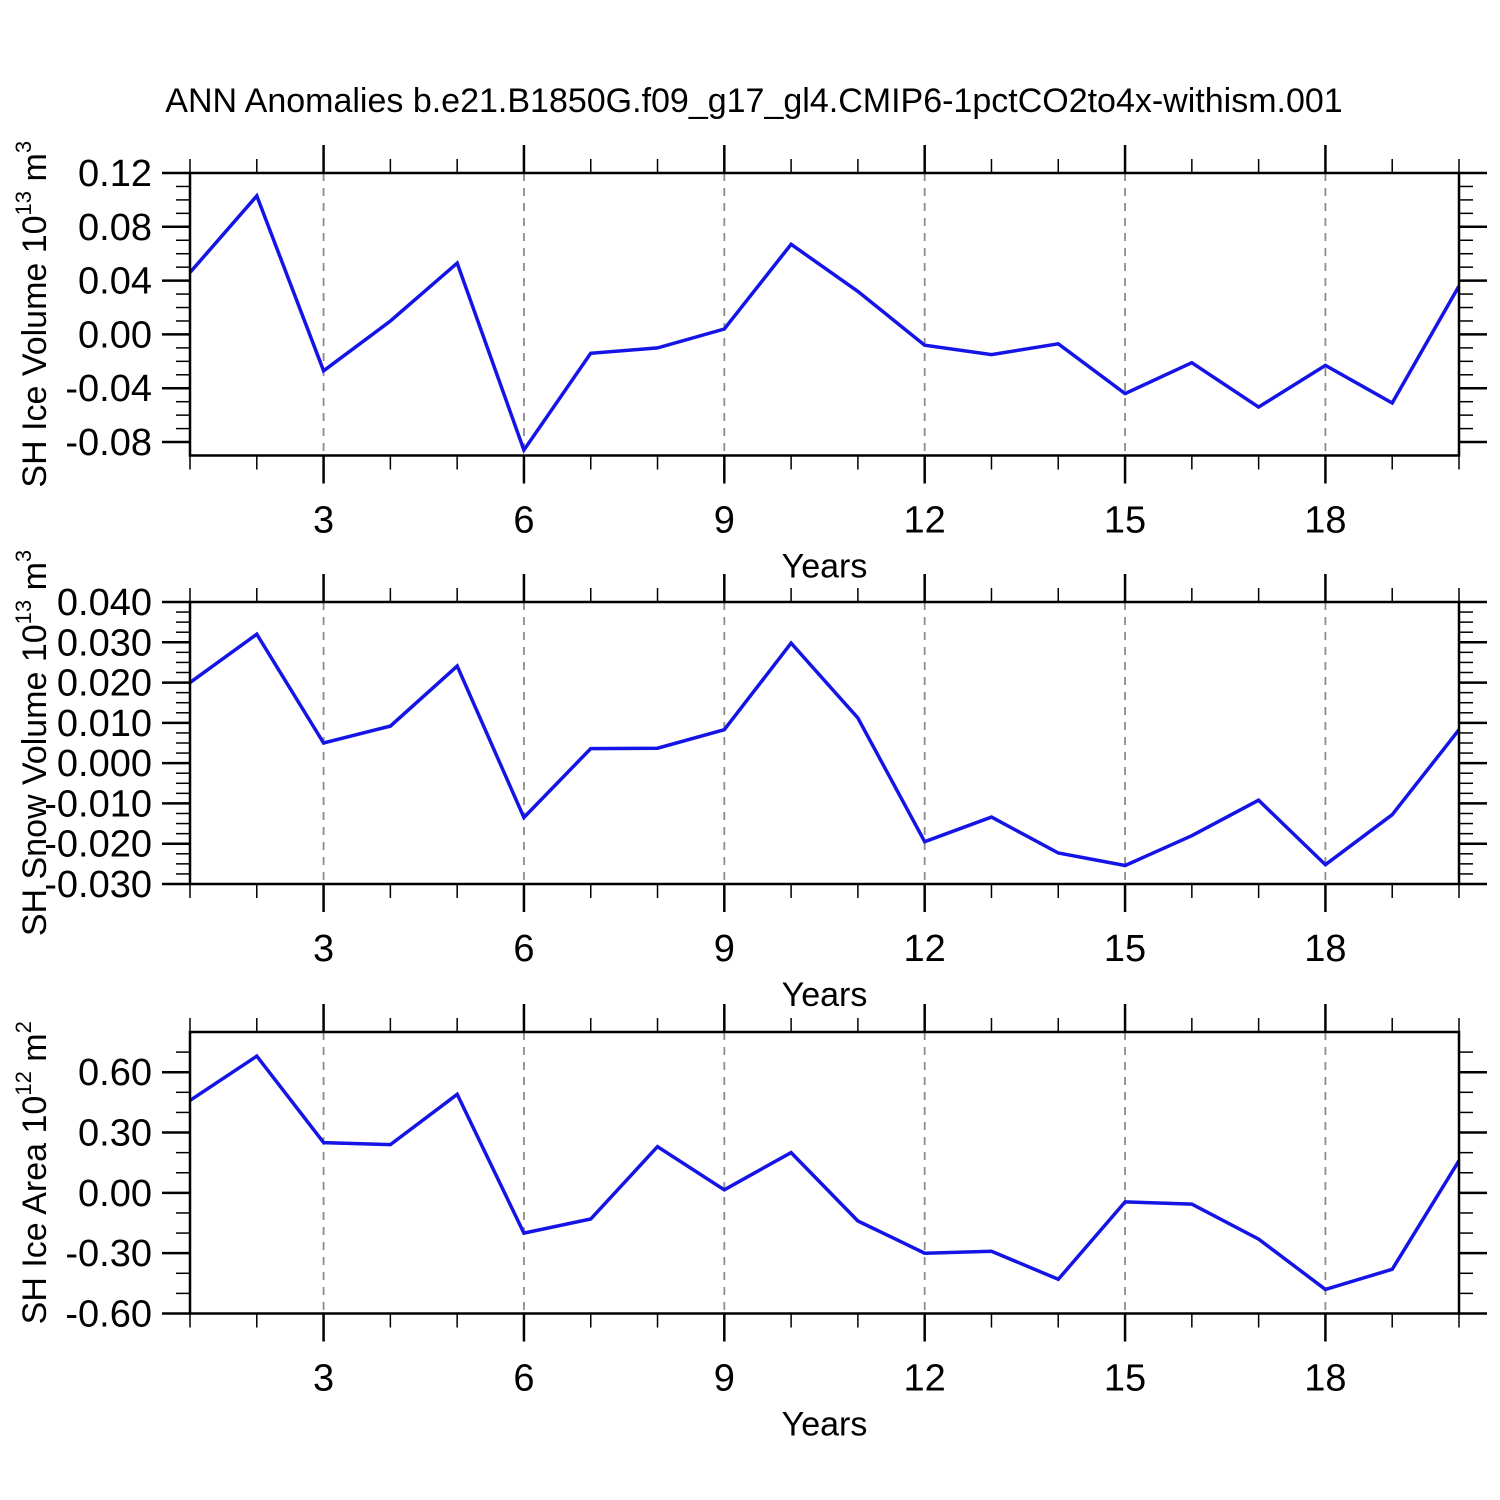 The width and height of the screenshot is (1500, 1500). I want to click on y-tick-label: -0.60, so click(108, 1315).